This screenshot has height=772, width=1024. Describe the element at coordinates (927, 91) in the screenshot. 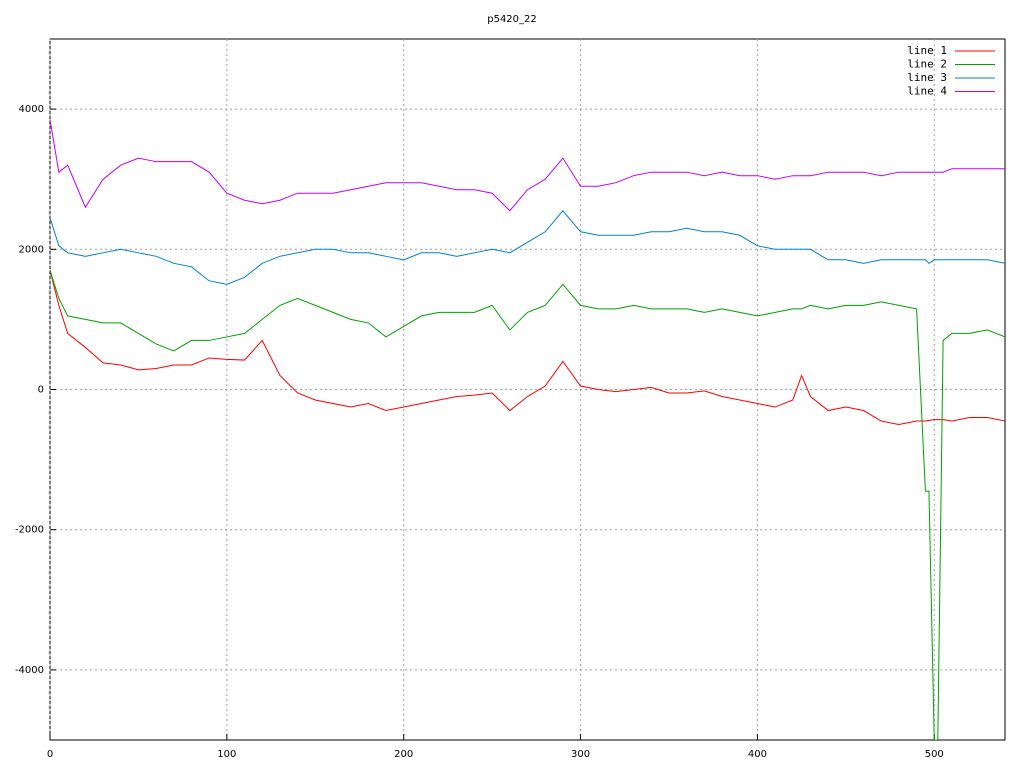

I see `legend-label: line 4` at that location.